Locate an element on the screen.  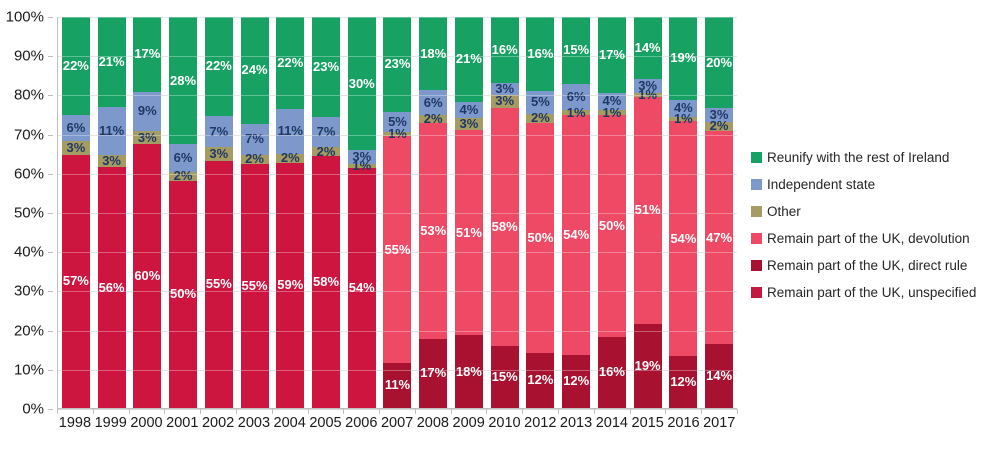
x-tick-label: 2013 is located at coordinates (576, 423).